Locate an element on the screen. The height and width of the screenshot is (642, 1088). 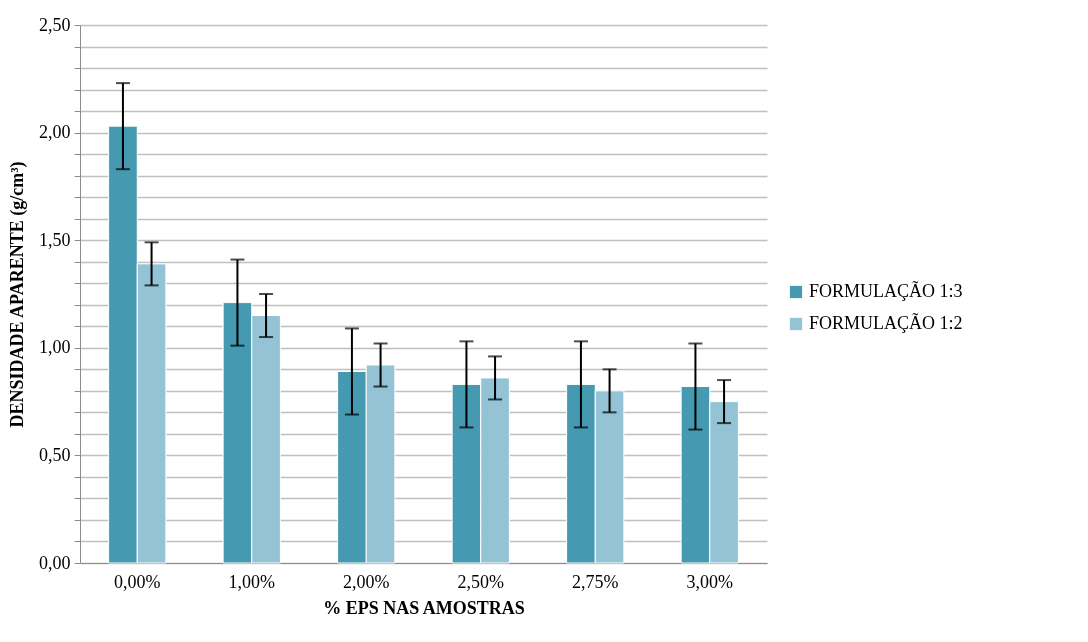
x-tick-label: 2,50% is located at coordinates (480, 581).